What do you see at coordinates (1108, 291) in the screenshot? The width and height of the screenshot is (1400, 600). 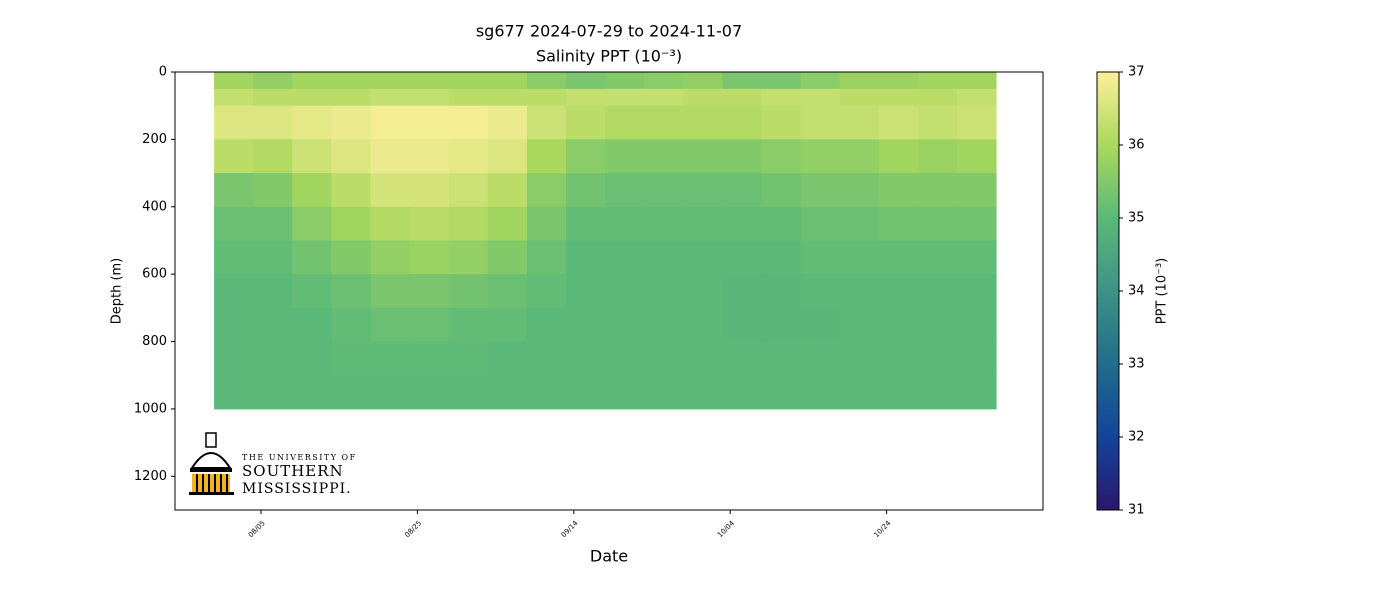 I see `colorbar` at bounding box center [1108, 291].